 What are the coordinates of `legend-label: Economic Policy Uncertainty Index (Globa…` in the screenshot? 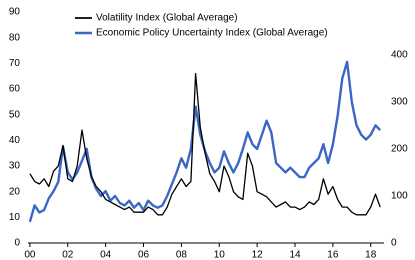 It's located at (212, 33).